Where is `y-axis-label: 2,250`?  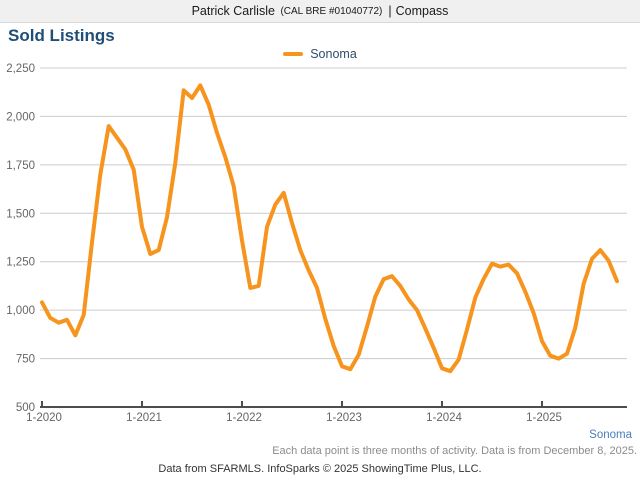
y-axis-label: 2,250 is located at coordinates (20, 69).